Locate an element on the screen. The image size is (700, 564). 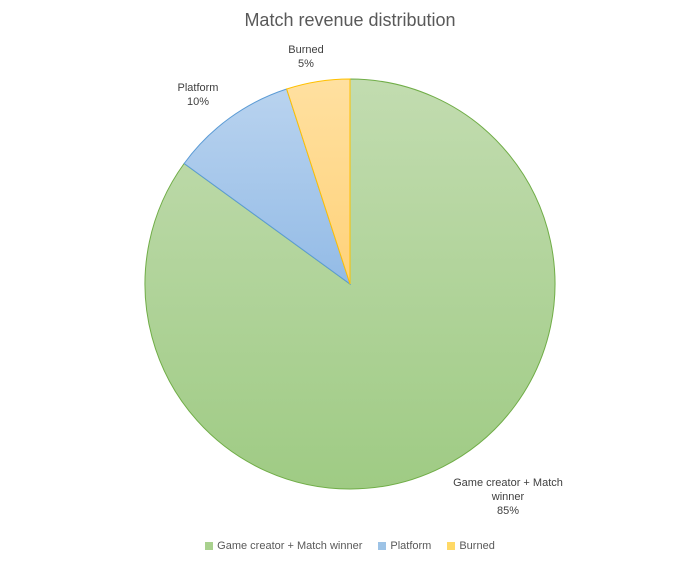
data-label-burned: Burned 5% is located at coordinates (306, 57).